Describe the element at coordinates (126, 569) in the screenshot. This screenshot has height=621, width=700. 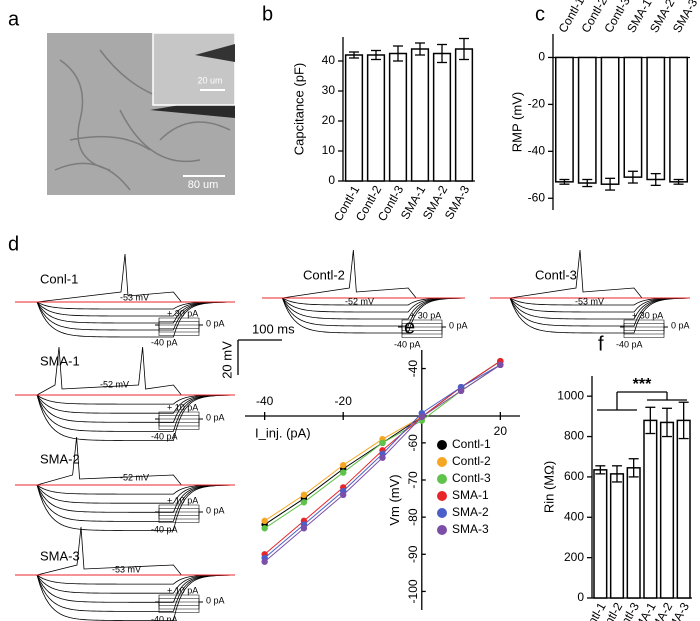
I see `resting-label: -53 mV` at that location.